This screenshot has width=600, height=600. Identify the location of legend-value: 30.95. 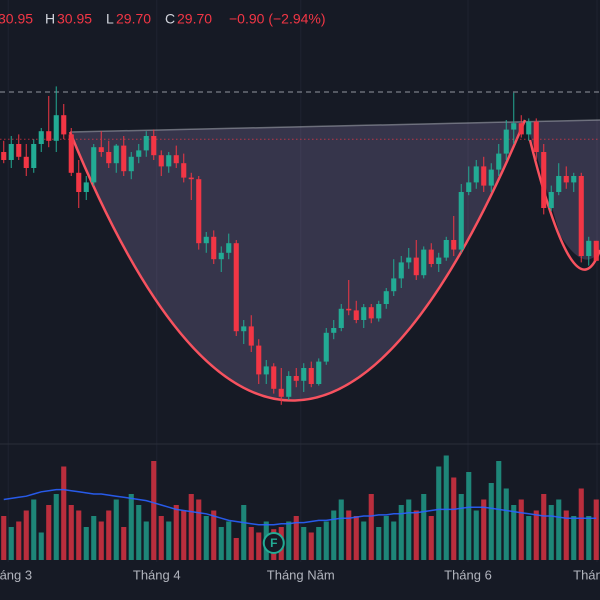
(16, 19).